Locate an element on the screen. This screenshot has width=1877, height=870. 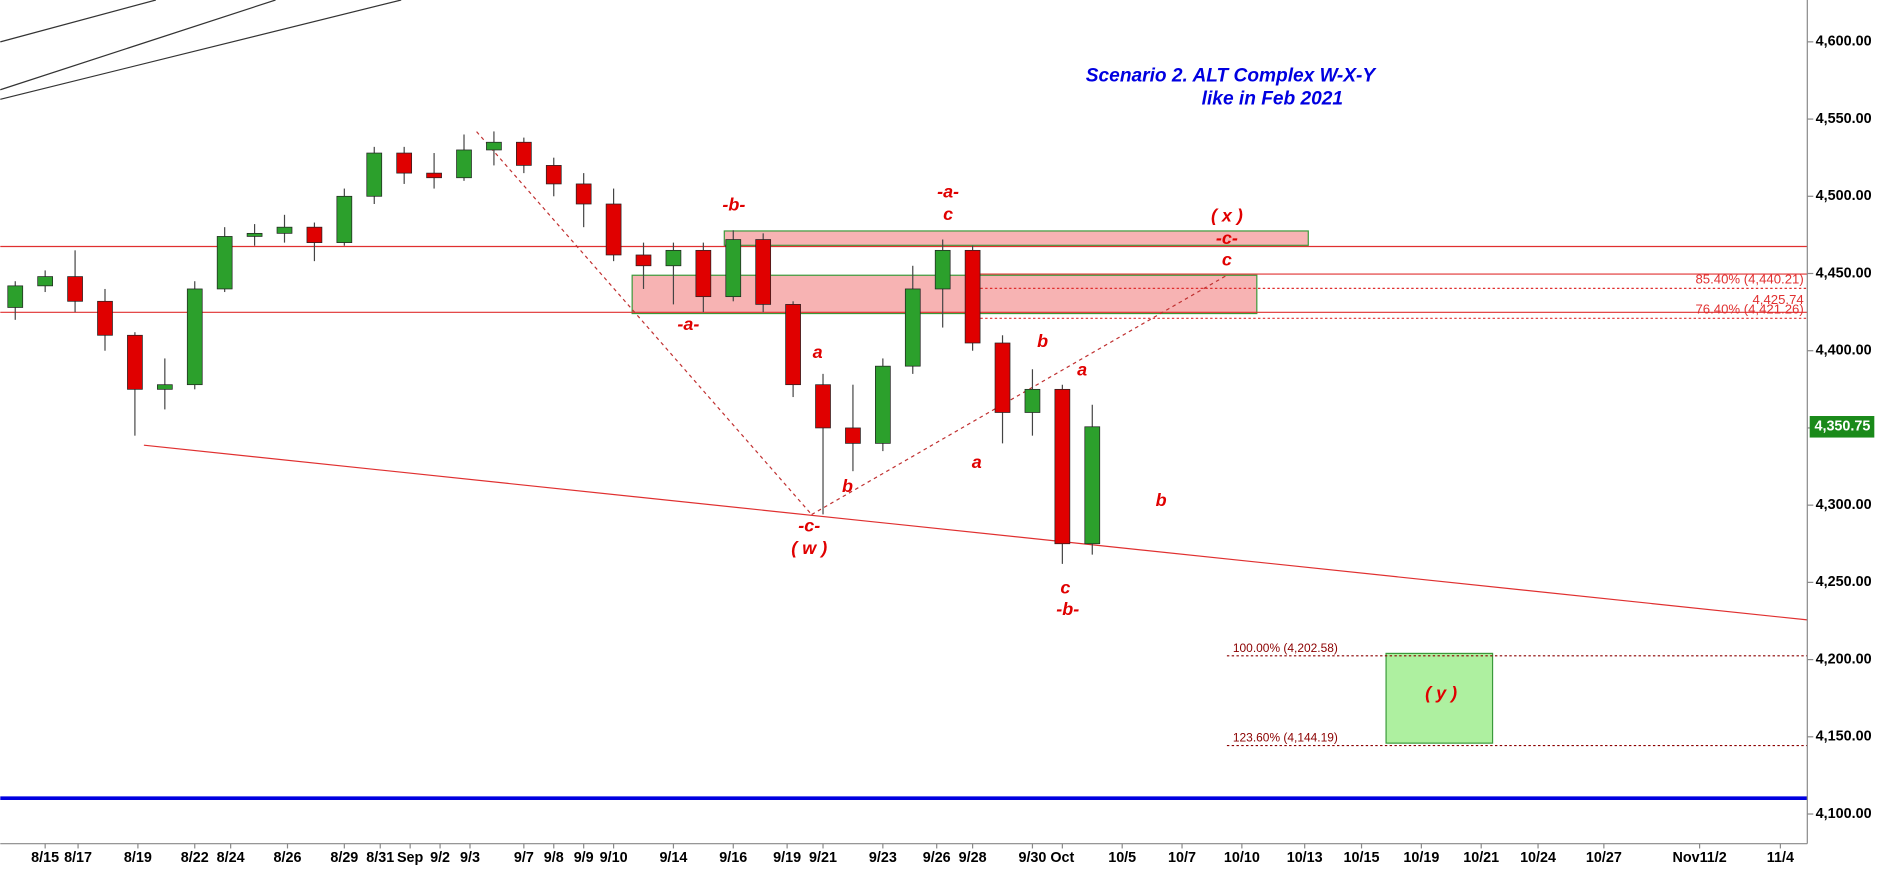
wave-label: -b- is located at coordinates (1067, 609).